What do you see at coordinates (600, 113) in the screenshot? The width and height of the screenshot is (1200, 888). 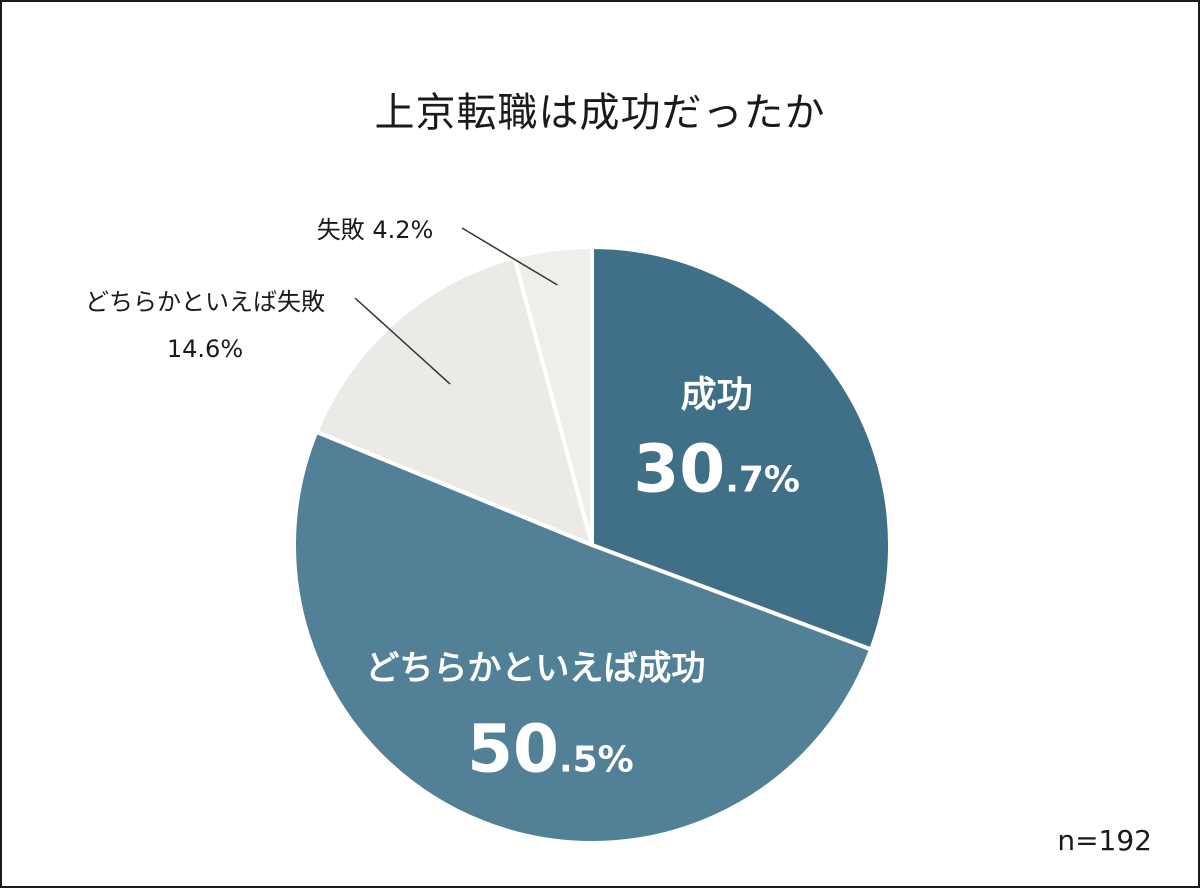 I see `chart-title: 上京転職は成功だったか` at bounding box center [600, 113].